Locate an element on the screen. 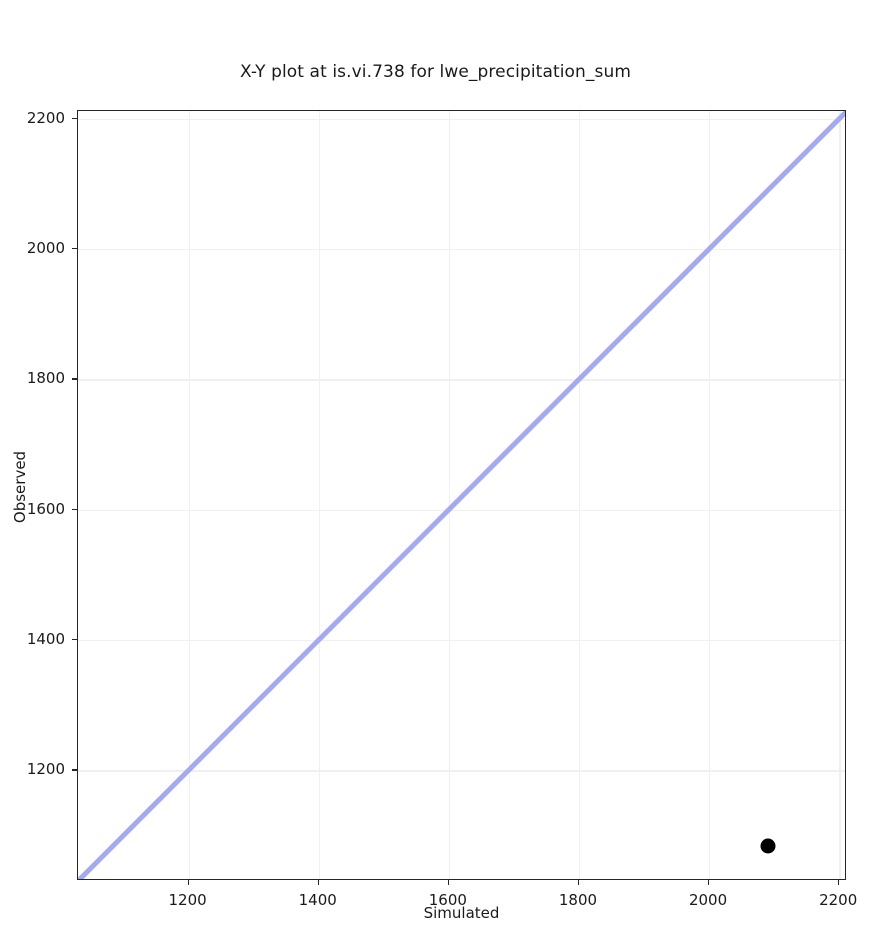 Image resolution: width=871 pixels, height=934 pixels. x-axis-tick-label: 1600 is located at coordinates (447, 900).